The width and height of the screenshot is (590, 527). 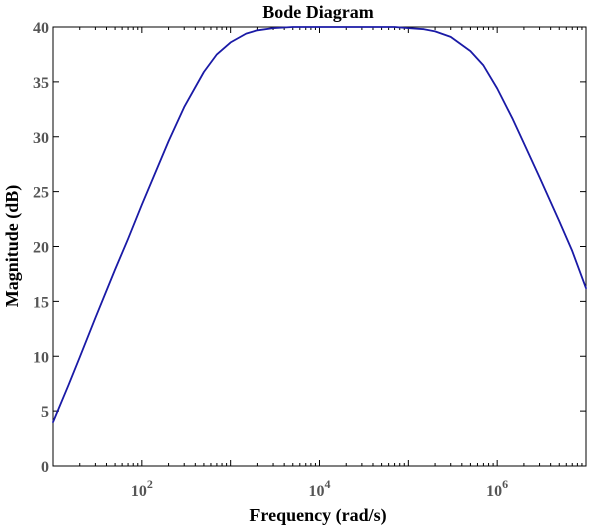 What do you see at coordinates (41, 302) in the screenshot?
I see `y-tick-label: 15` at bounding box center [41, 302].